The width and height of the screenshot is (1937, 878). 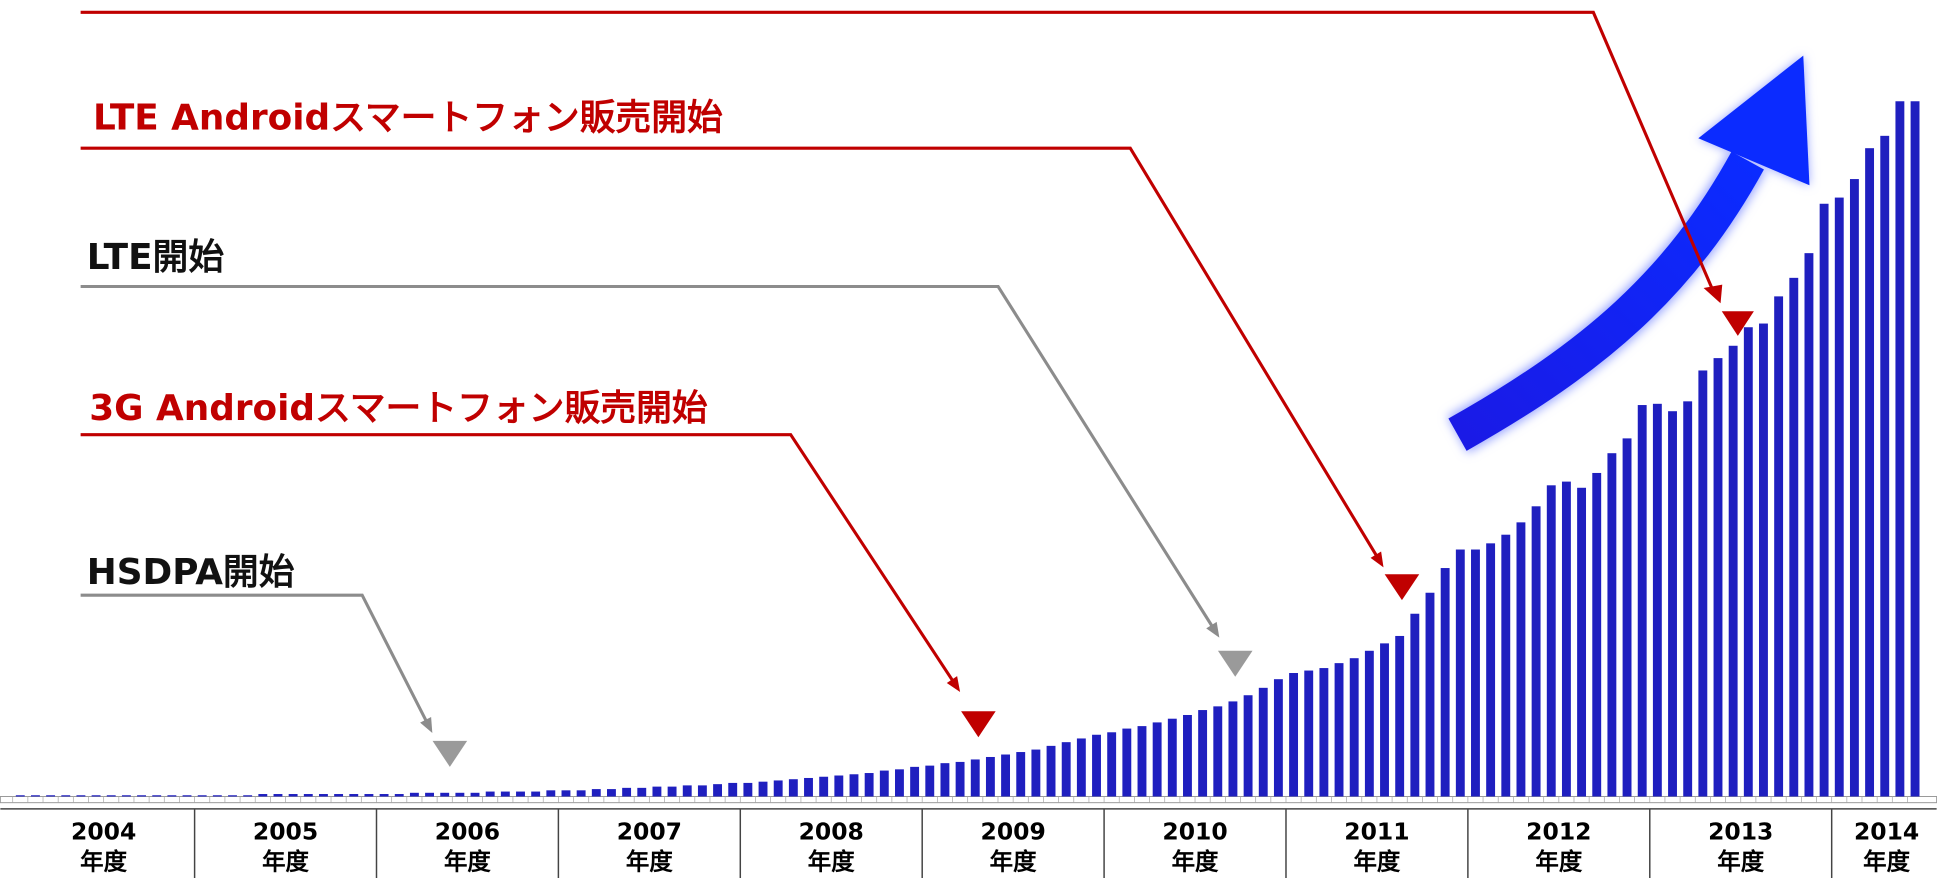 What do you see at coordinates (1376, 832) in the screenshot?
I see `year-label: 2011` at bounding box center [1376, 832].